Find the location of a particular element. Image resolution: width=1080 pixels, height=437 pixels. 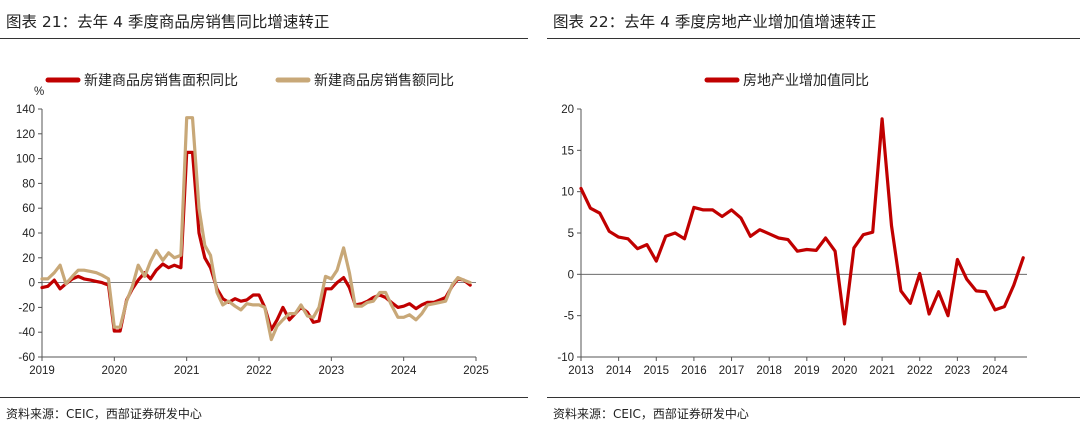

y-tick-label: 100 is located at coordinates (25, 160).